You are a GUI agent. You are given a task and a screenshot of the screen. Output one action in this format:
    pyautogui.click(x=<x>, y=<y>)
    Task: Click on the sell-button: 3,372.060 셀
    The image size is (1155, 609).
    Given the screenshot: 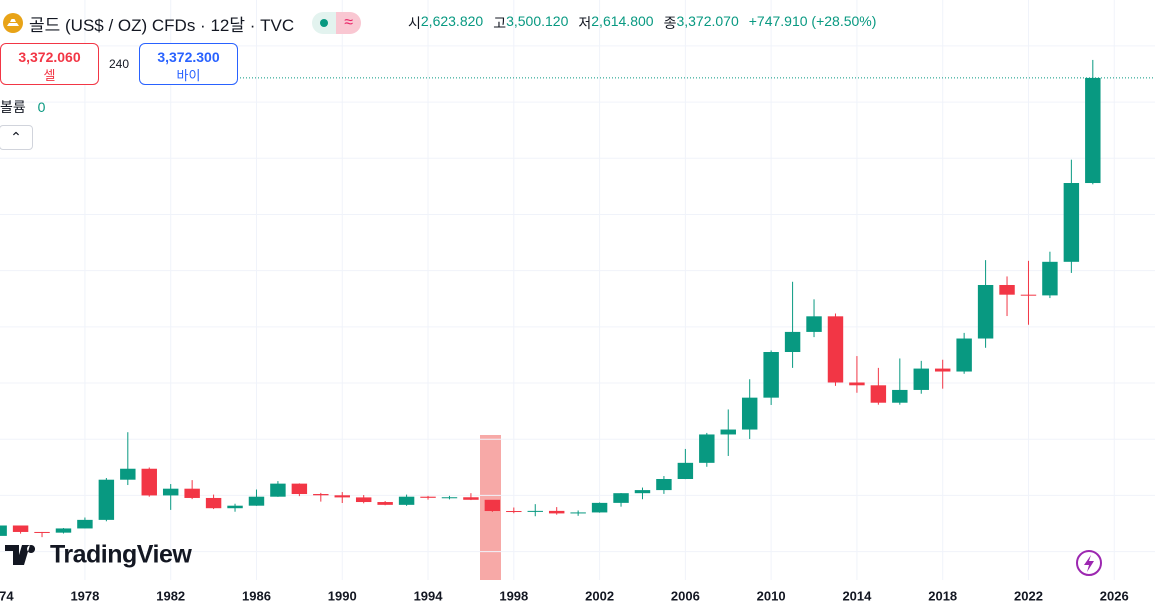 What is the action you would take?
    pyautogui.click(x=49, y=64)
    